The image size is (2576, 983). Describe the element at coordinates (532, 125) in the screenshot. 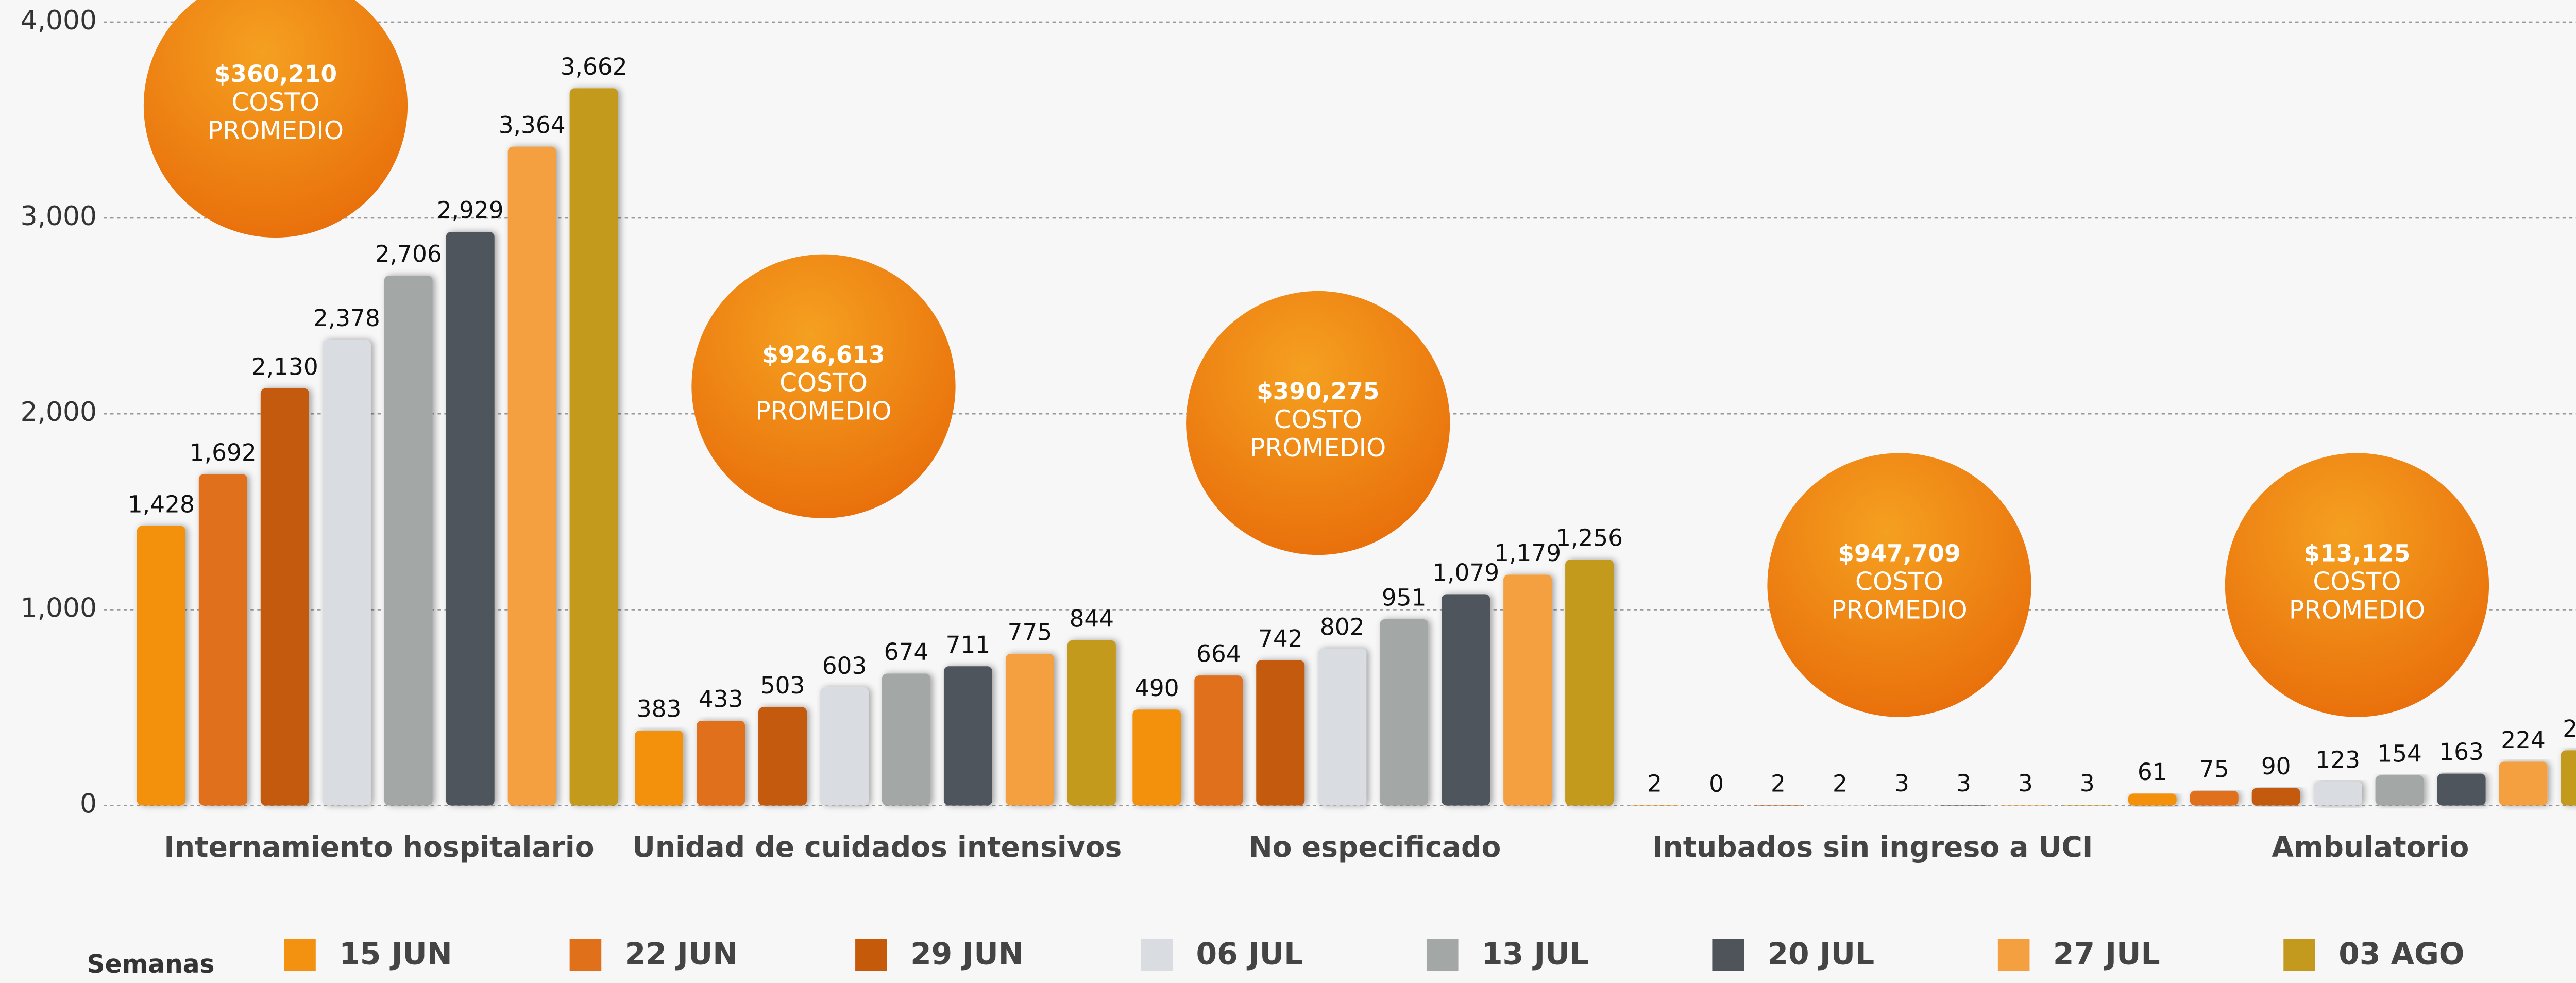

I see `data-label: 3,364` at that location.